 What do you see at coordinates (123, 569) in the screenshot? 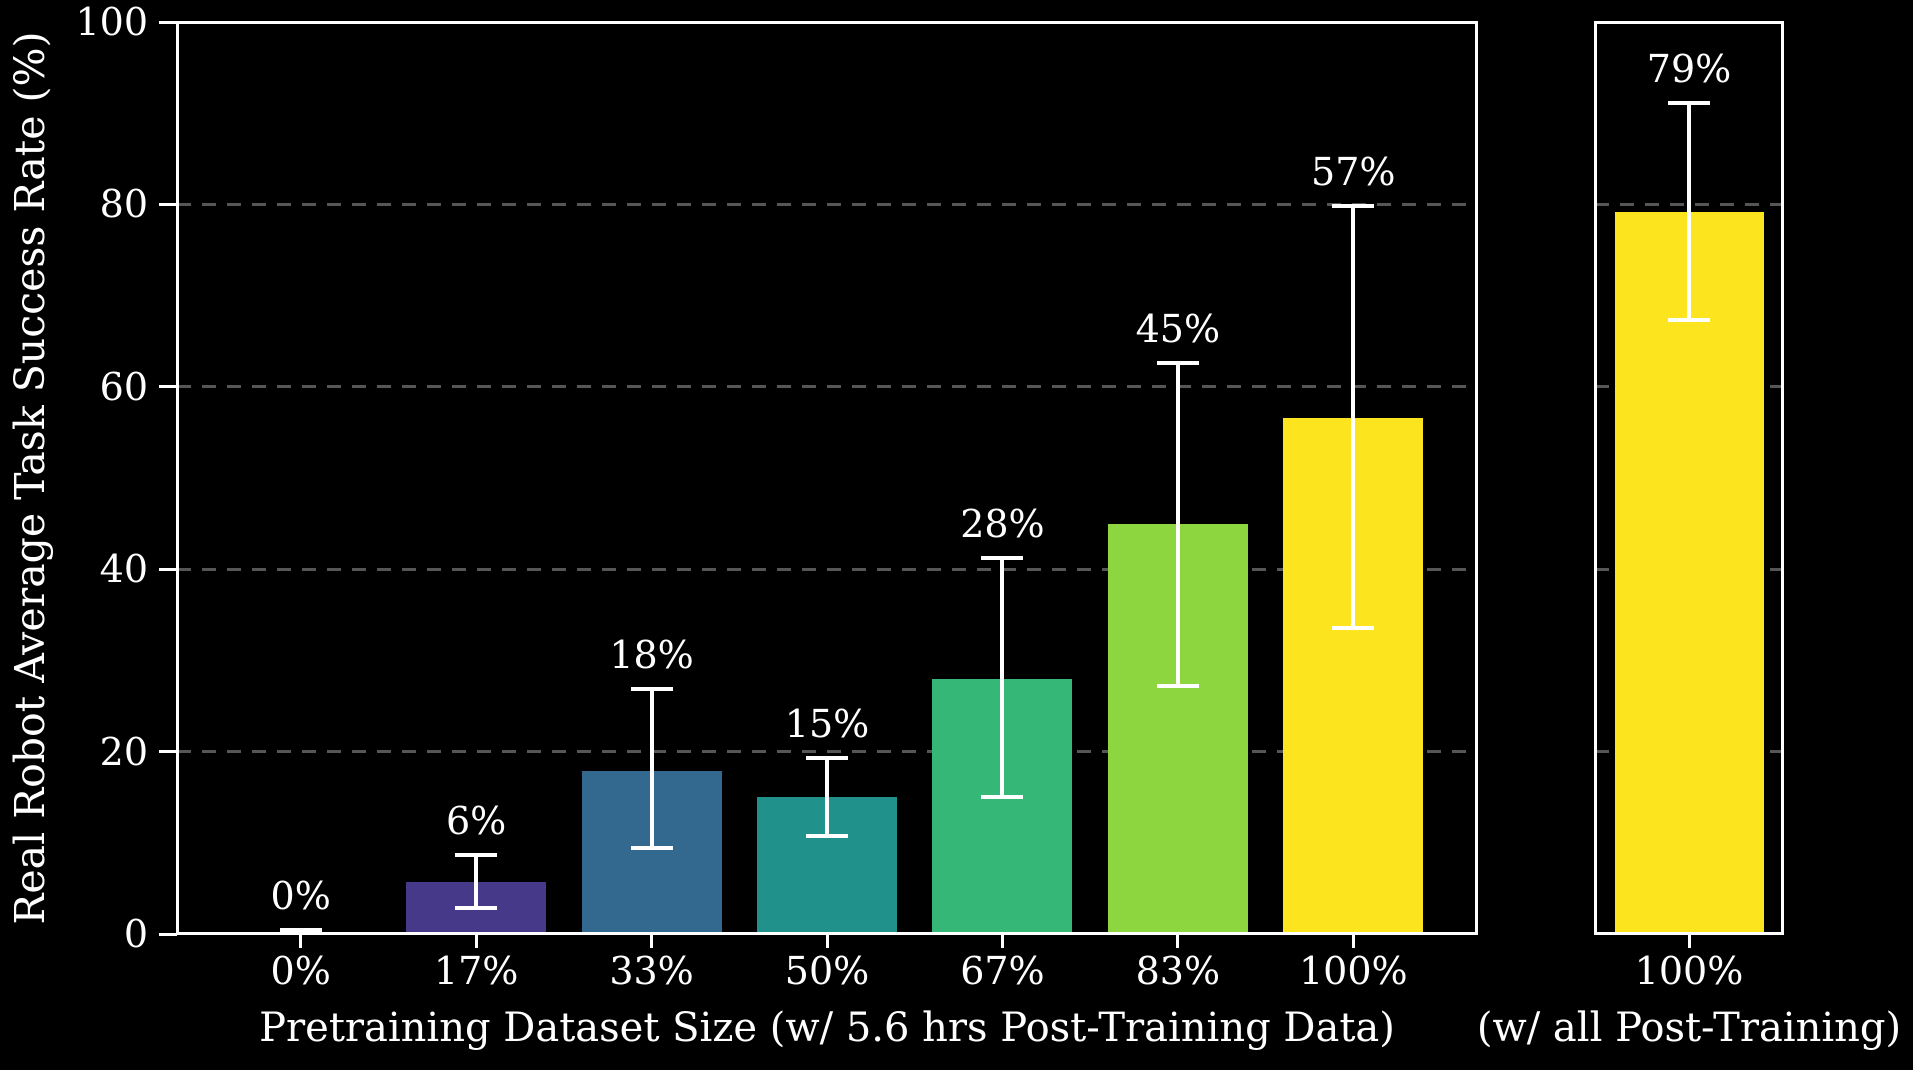
I see `y-tick-label: 40` at bounding box center [123, 569].